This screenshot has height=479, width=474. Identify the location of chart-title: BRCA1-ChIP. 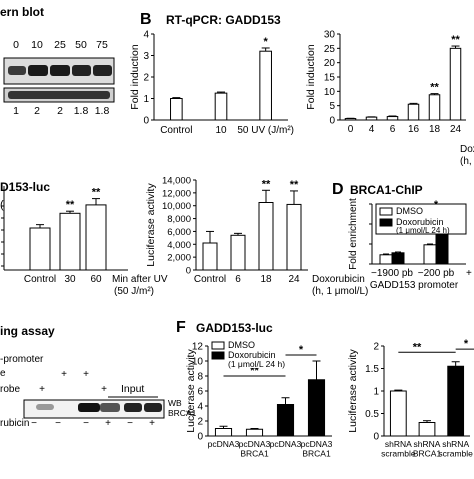
(386, 190).